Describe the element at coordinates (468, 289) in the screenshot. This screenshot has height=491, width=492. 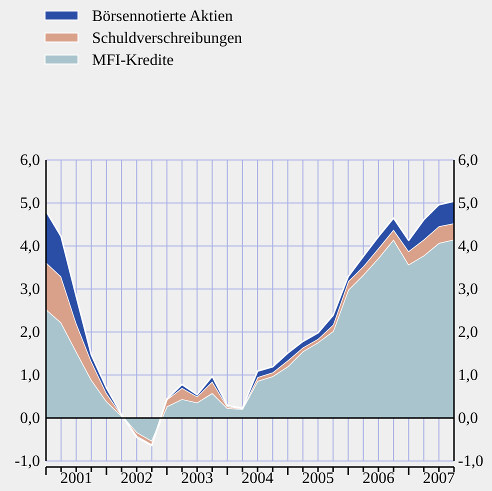
I see `y2-tick-label: 3,0` at that location.